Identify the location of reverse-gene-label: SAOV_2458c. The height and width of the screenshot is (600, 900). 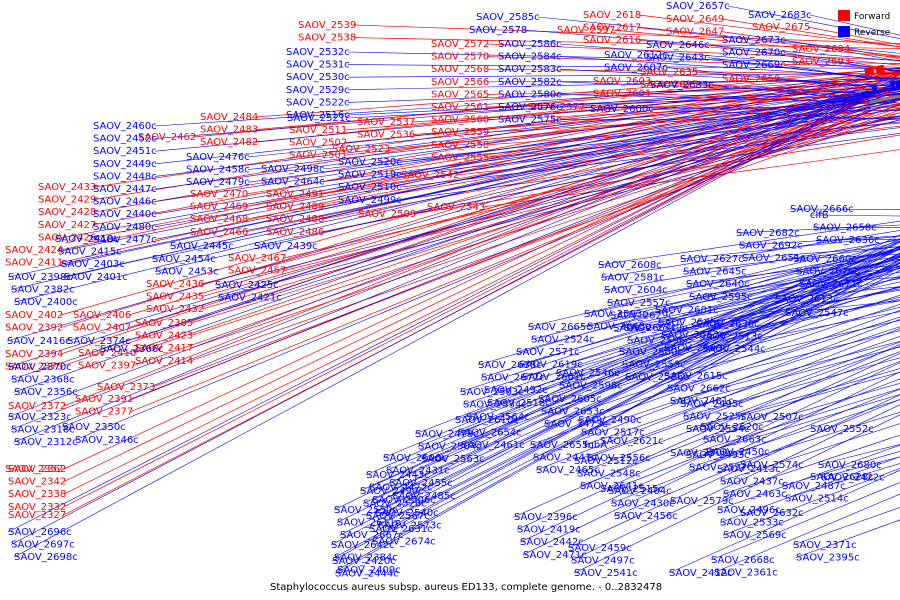
(218, 170).